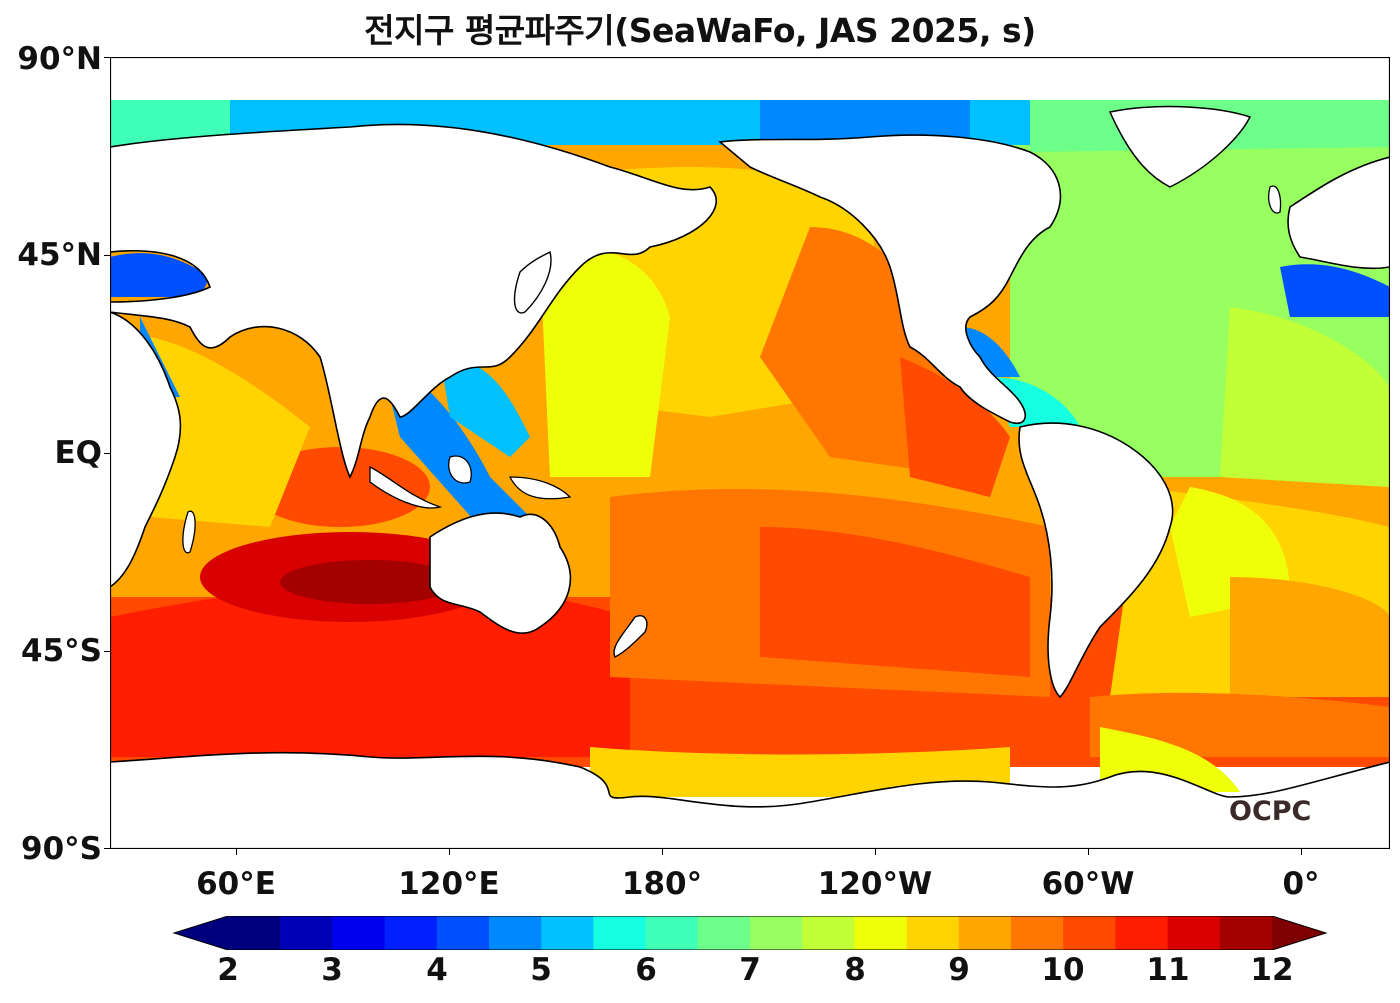 The width and height of the screenshot is (1400, 1003). I want to click on colorbar-label-9: 9, so click(959, 970).